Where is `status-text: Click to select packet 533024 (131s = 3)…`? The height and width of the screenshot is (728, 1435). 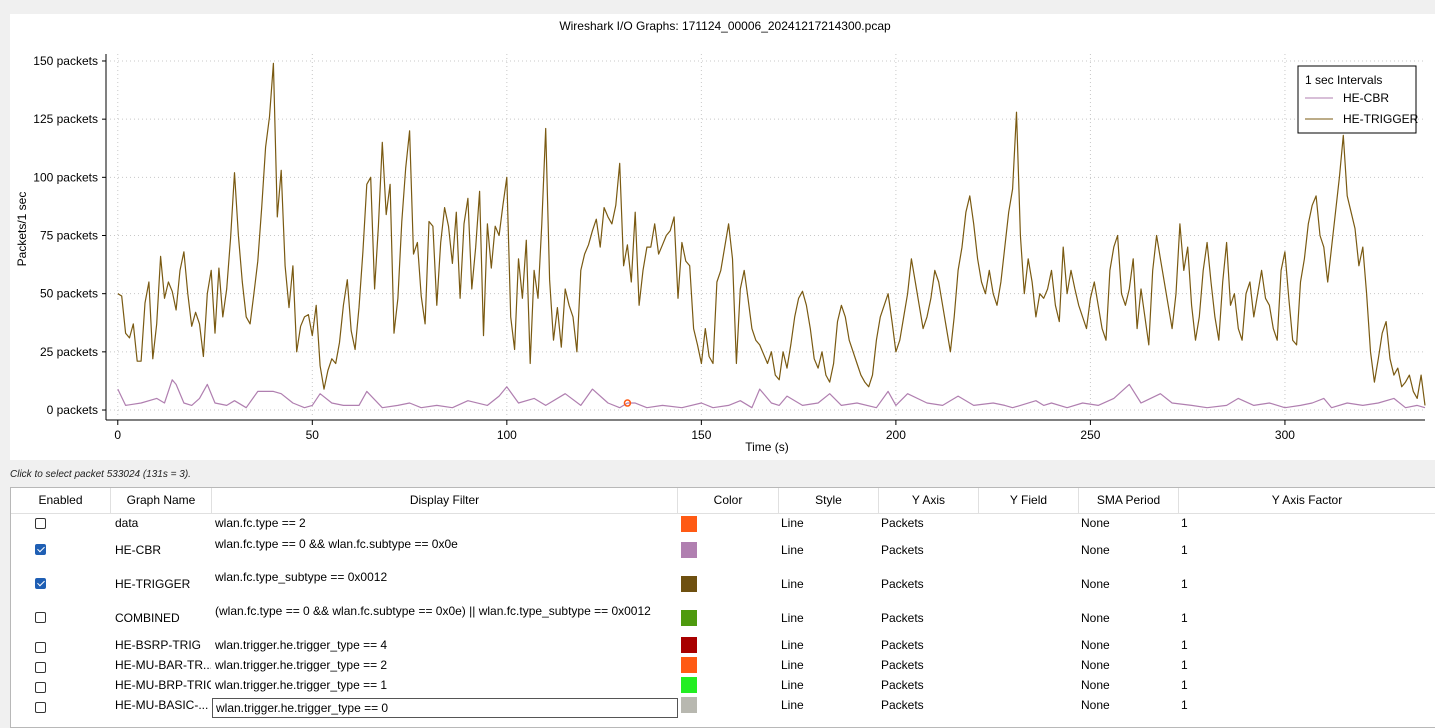
status-text: Click to select packet 533024 (131s = 3)… is located at coordinates (100, 474).